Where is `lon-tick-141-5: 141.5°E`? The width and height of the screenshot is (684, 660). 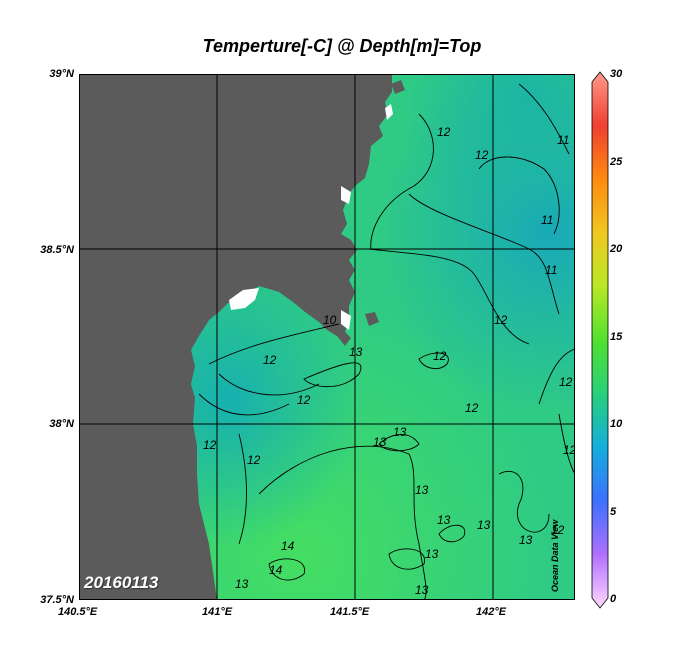
lon-tick-141-5: 141.5°E is located at coordinates (350, 612).